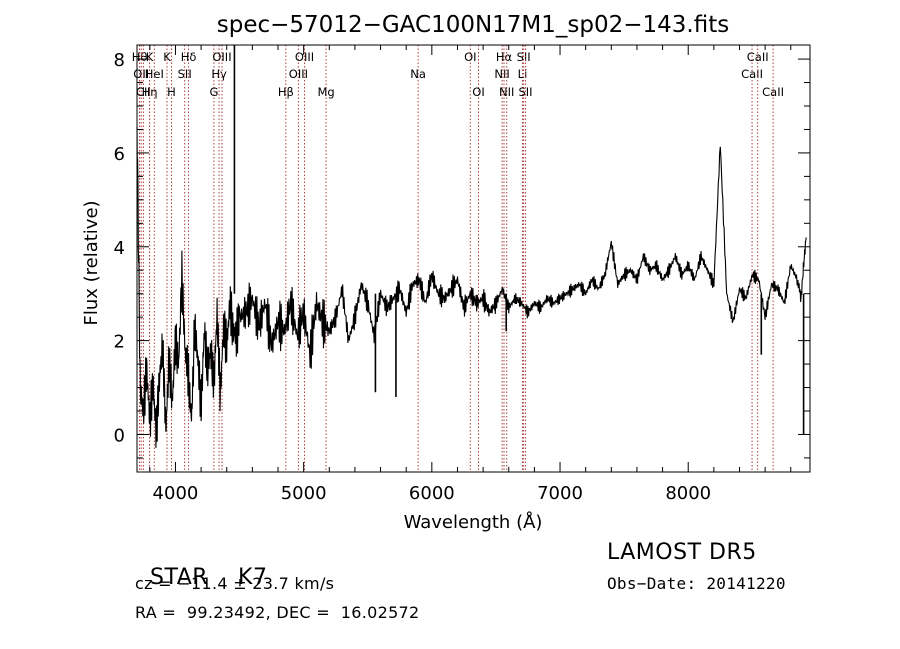 The width and height of the screenshot is (900, 649). I want to click on x-tick-label-3: 7000, so click(560, 493).